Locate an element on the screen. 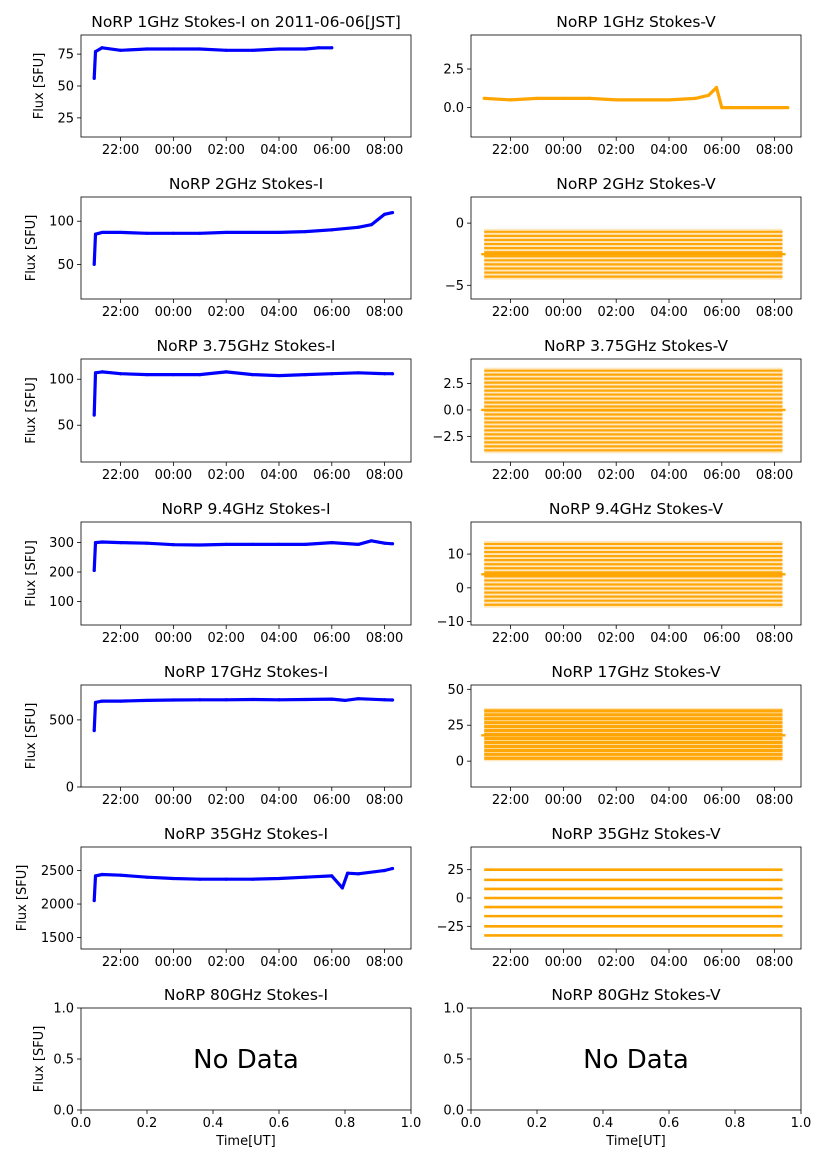 The image size is (827, 1169). chart-title: NoRP 17GHz Stokes-V is located at coordinates (636, 672).